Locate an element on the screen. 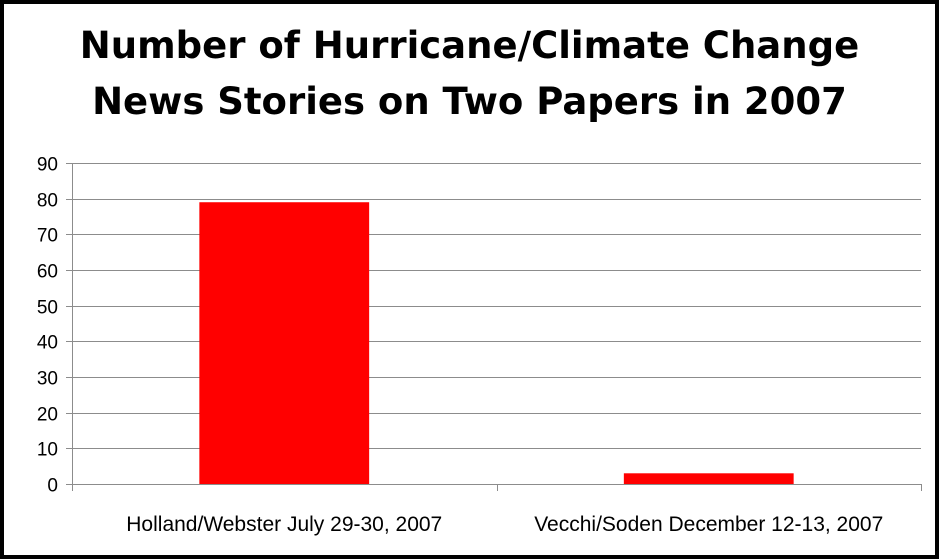 This screenshot has width=939, height=559. y-tick-label: 90 is located at coordinates (47, 165).